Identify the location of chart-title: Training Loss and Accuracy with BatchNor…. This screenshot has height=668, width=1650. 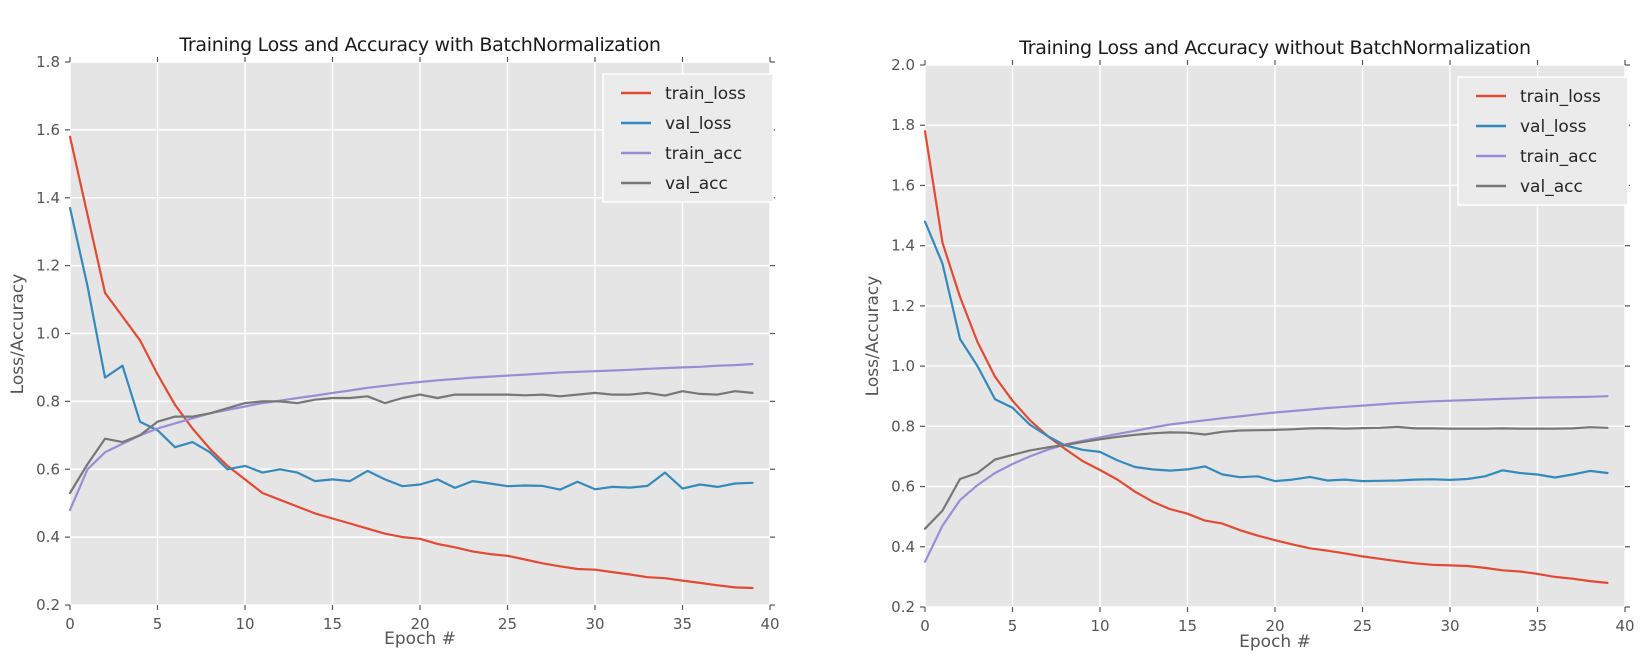
(420, 45).